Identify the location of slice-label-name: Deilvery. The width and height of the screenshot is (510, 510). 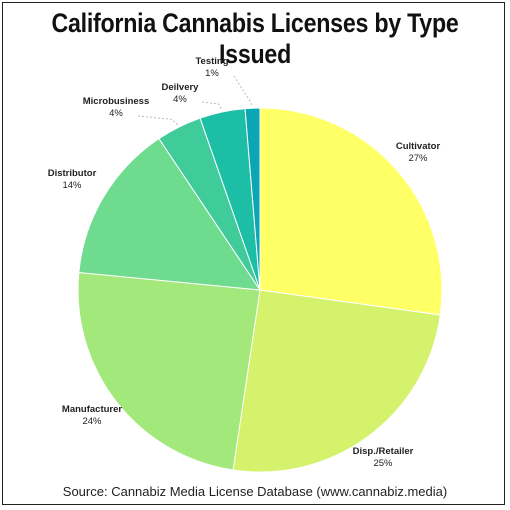
(181, 87).